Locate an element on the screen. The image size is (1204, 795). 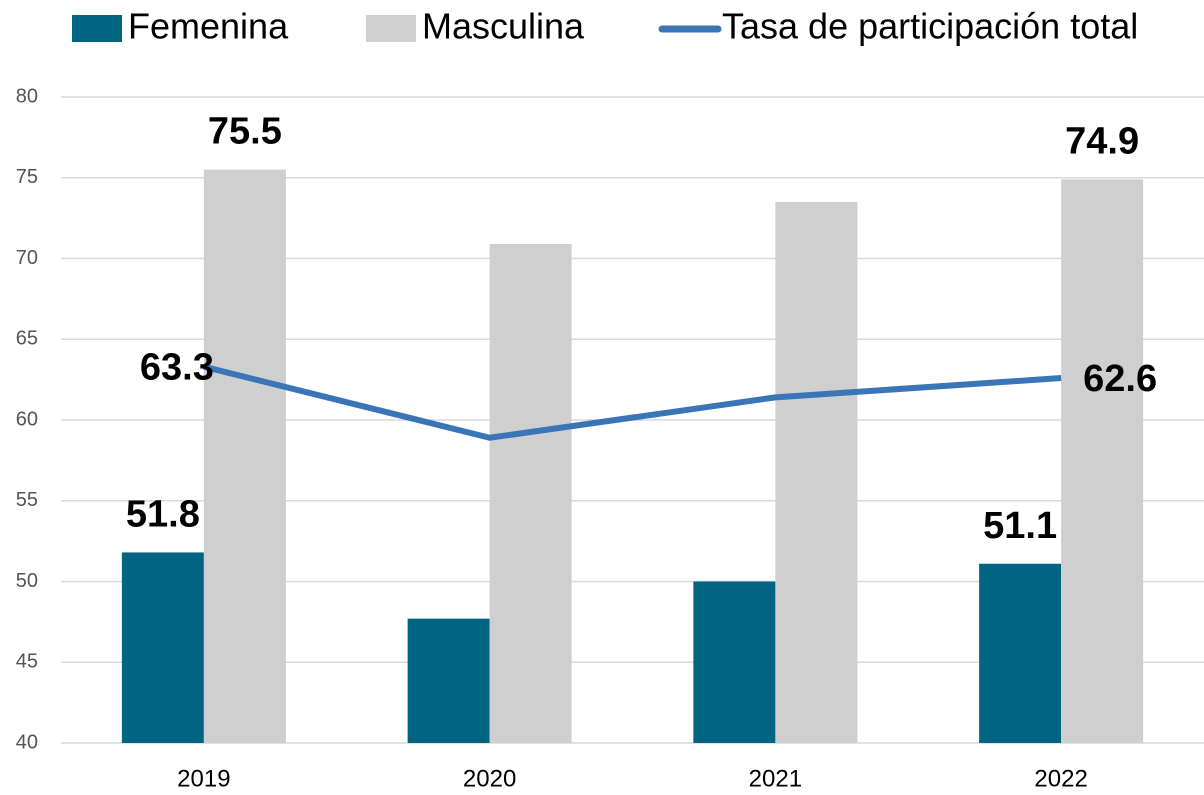
x-tick-label: 2022 is located at coordinates (1060, 778).